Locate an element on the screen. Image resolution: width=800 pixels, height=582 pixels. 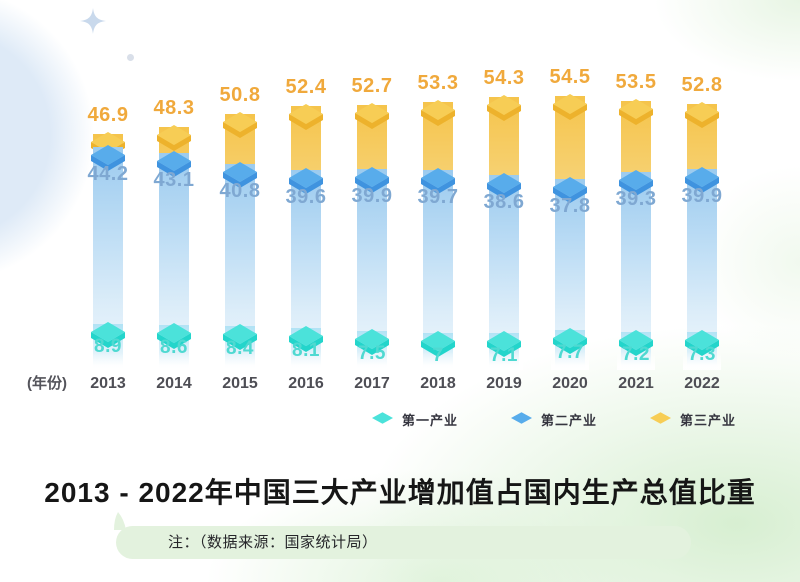
primary-value-label: 7.3 is located at coordinates (702, 354).